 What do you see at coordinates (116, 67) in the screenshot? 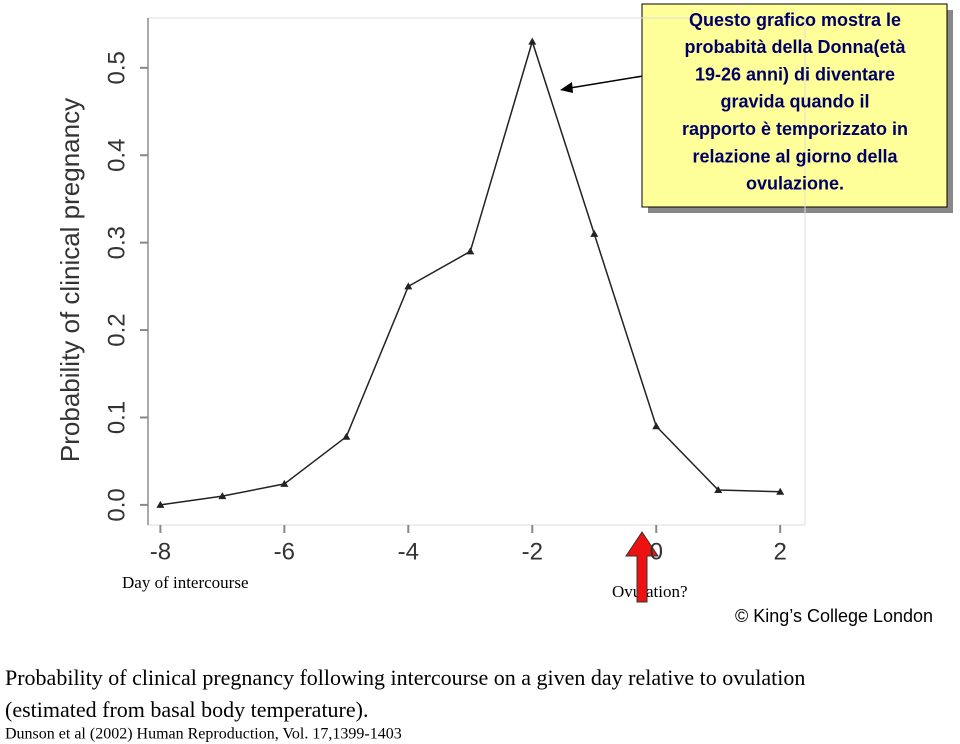
I see `y-tick-label: 0.5` at bounding box center [116, 67].